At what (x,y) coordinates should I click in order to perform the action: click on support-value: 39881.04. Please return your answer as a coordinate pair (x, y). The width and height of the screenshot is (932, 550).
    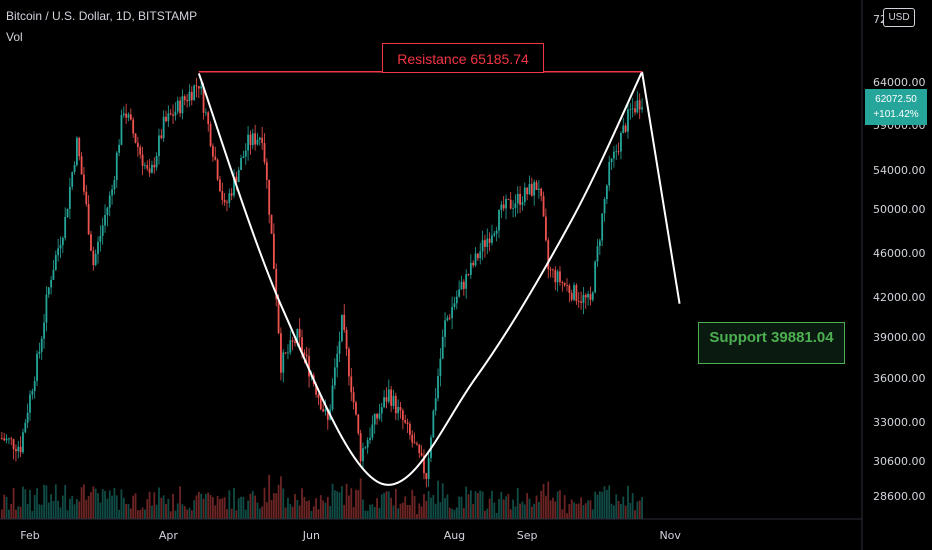
    Looking at the image, I should click on (802, 337).